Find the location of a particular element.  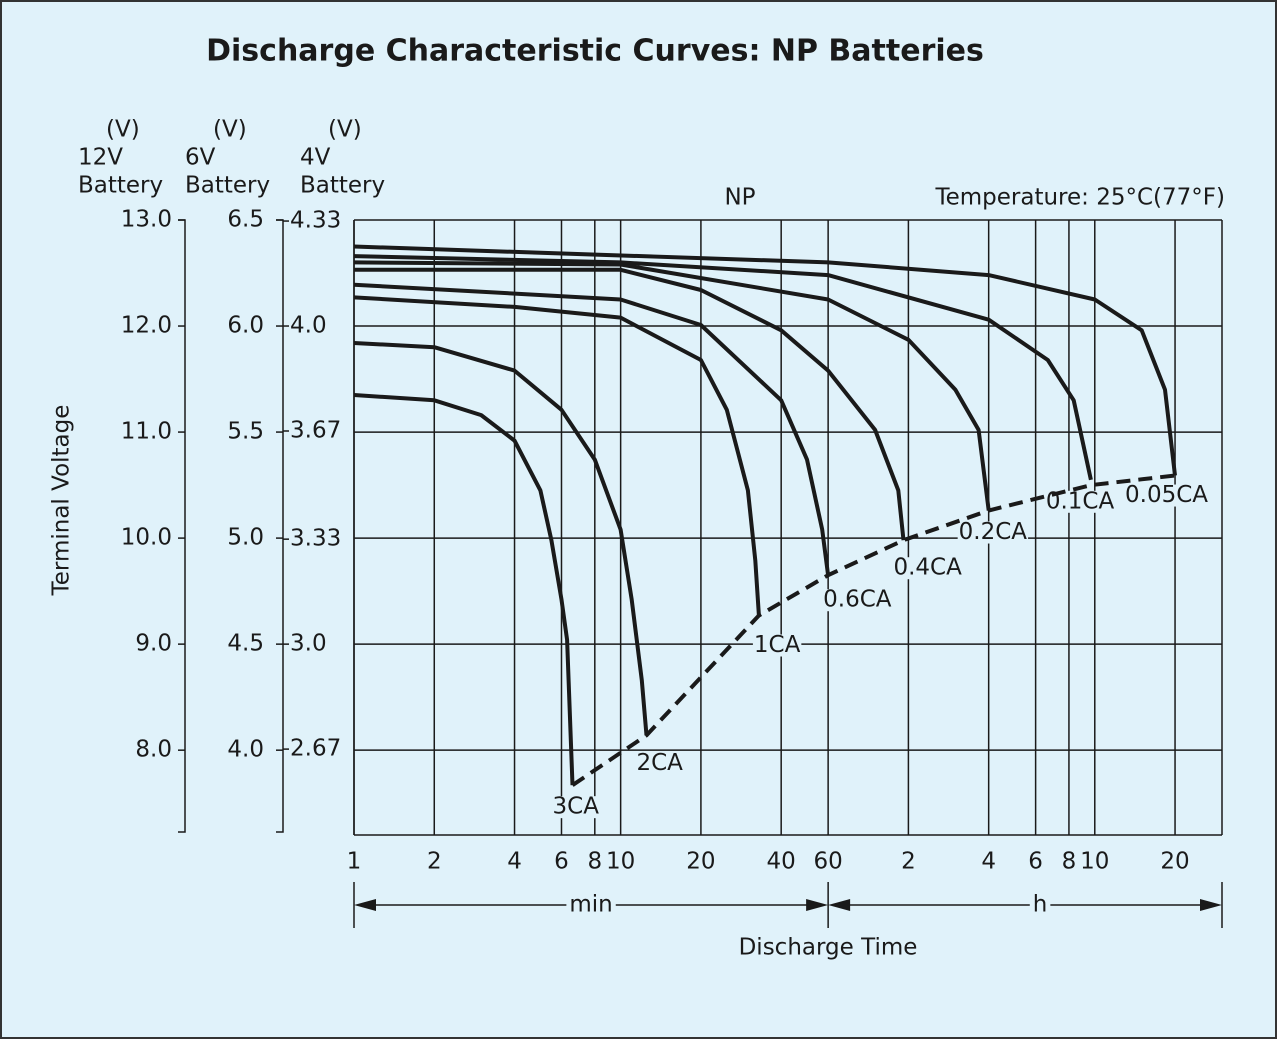

unit-label: h is located at coordinates (1040, 905).